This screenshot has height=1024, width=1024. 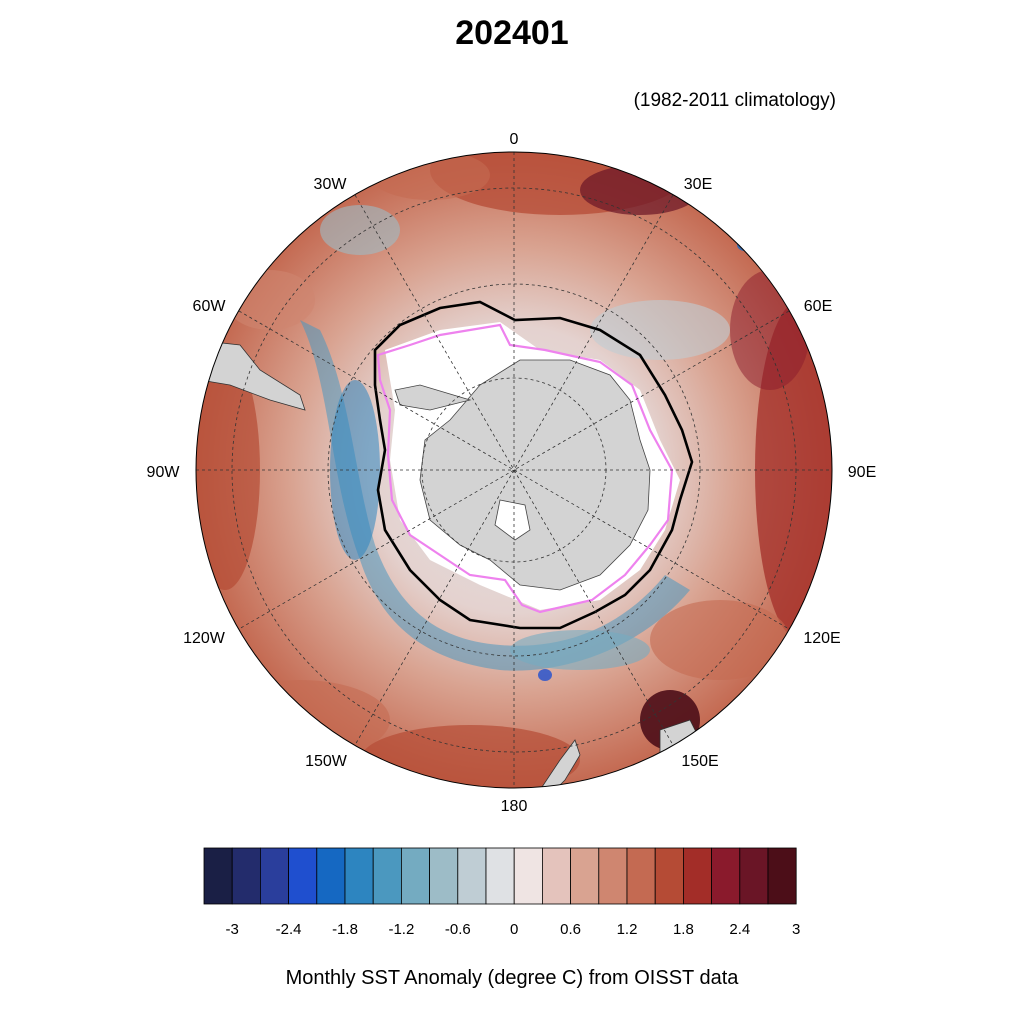 I want to click on lon-label-120e: 120E, so click(x=821, y=638).